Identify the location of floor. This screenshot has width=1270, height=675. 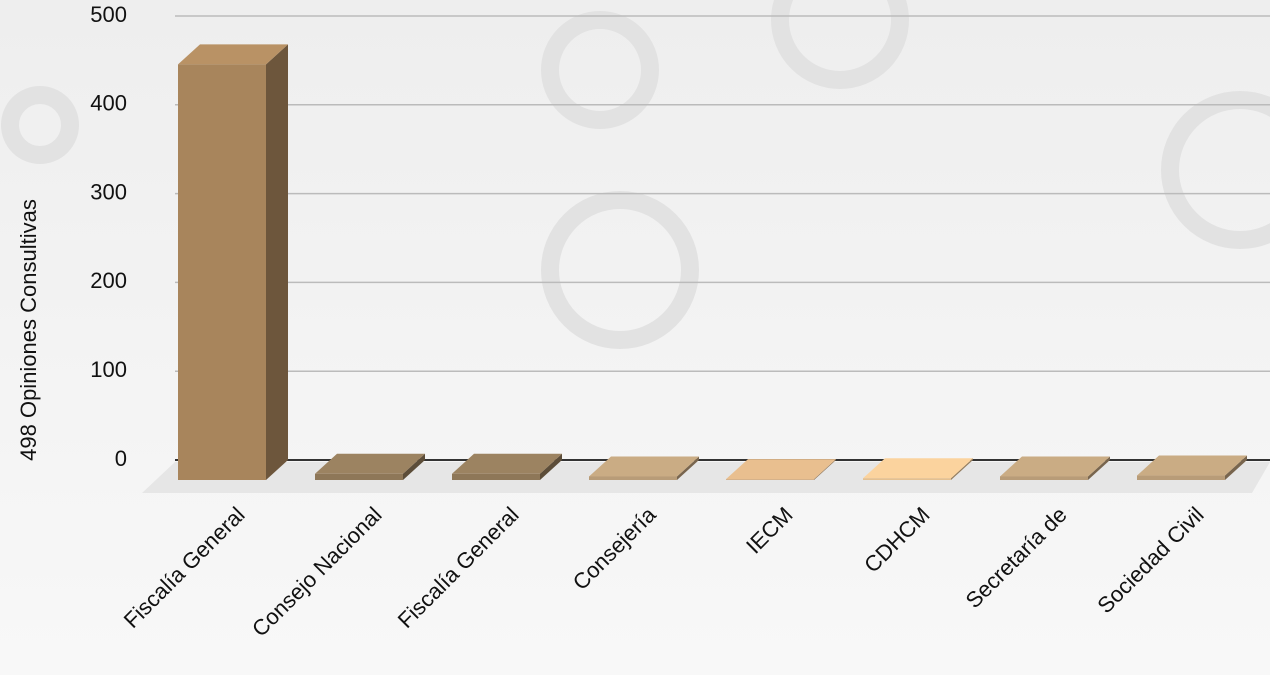
(706, 477).